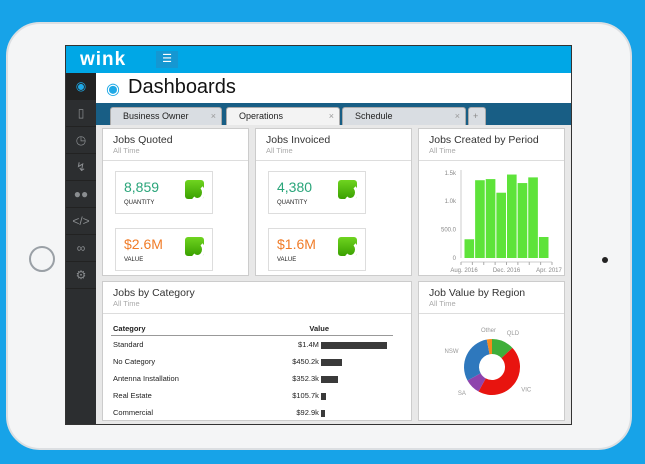 Image resolution: width=645 pixels, height=464 pixels. Describe the element at coordinates (252, 395) in the screenshot. I see `table-row: Real Estate $105.7k` at that location.